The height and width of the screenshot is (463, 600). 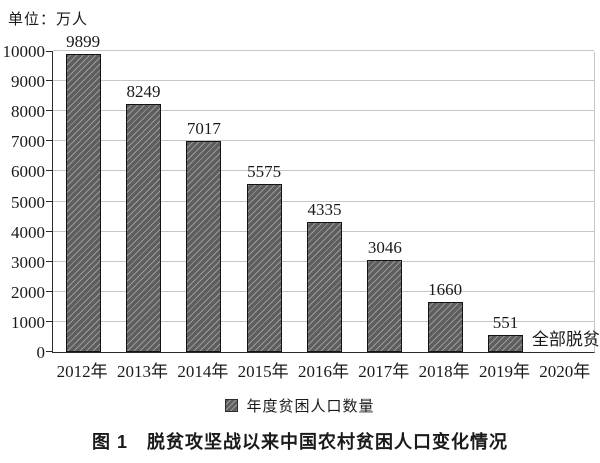 I want to click on y-axis-tick-label: 2000, so click(x=28, y=292).